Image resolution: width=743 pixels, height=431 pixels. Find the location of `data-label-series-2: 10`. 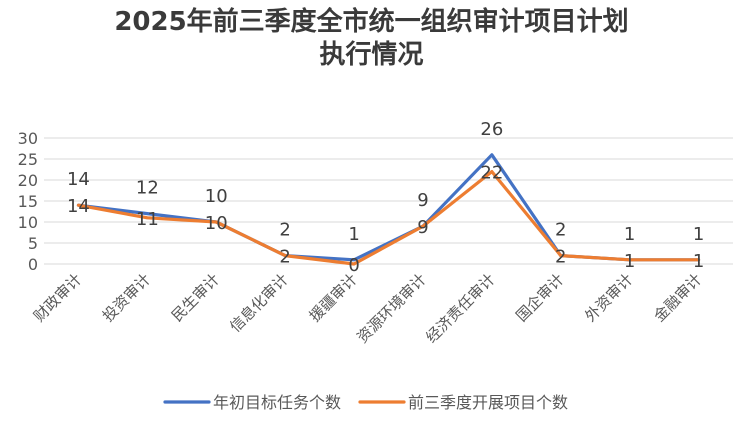

data-label-series-2: 10 is located at coordinates (216, 223).